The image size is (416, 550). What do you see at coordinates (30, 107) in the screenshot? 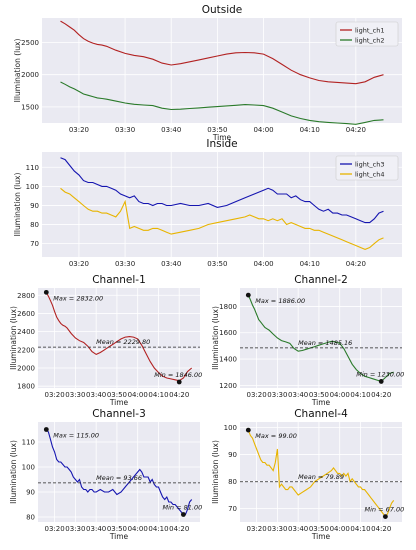
I see `y-tick-label: 1500` at bounding box center [30, 107].